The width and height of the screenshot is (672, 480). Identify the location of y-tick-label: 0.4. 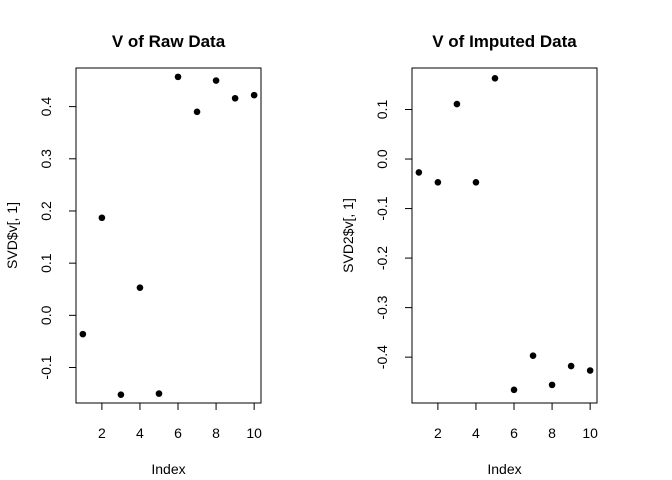
(46, 107).